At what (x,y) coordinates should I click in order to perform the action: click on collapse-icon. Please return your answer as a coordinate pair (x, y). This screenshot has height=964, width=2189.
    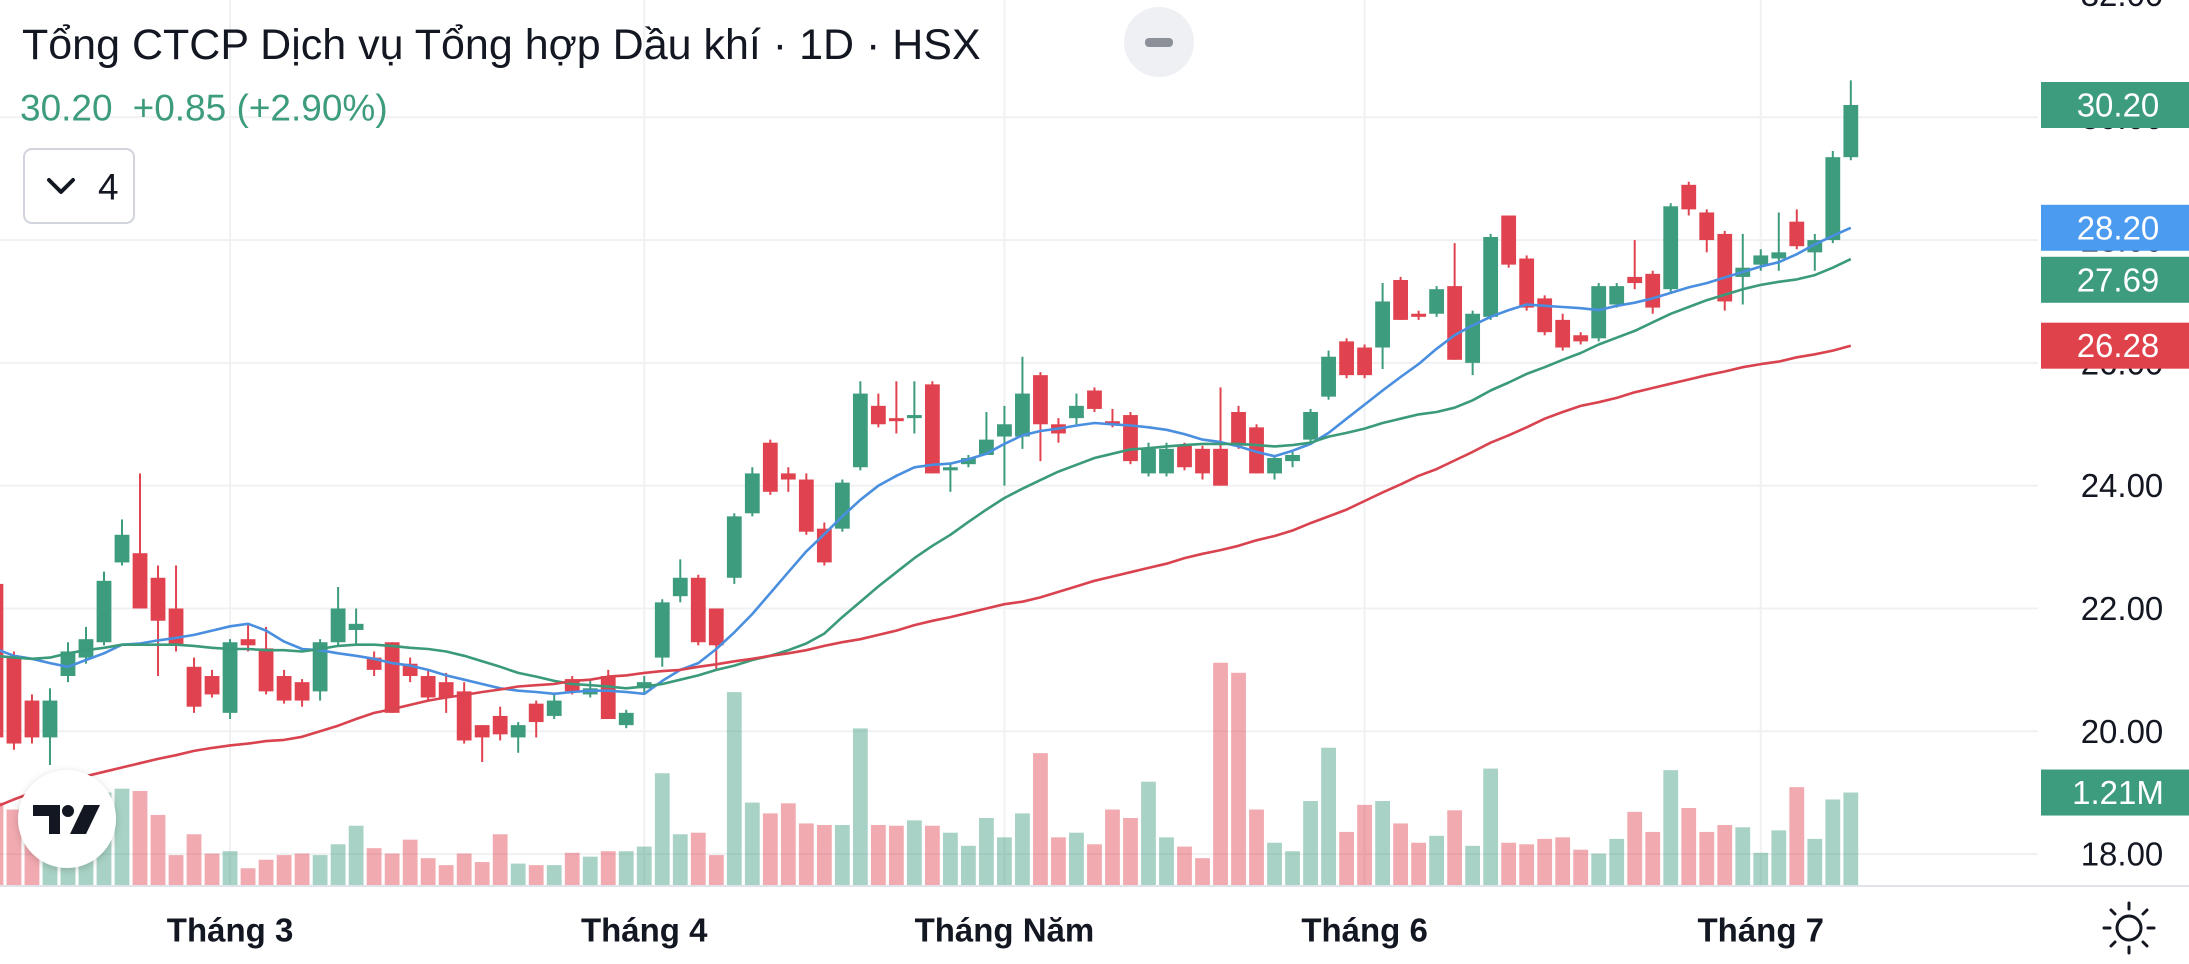
    Looking at the image, I should click on (1159, 42).